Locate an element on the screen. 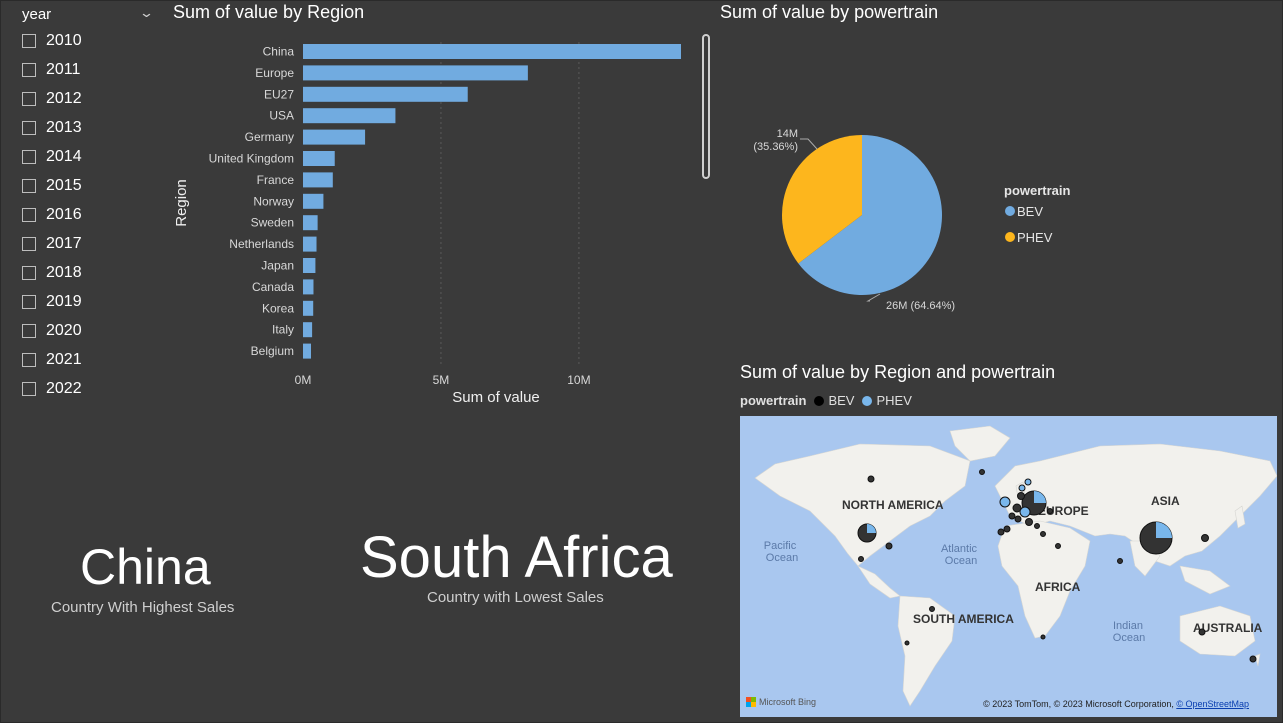 This screenshot has width=1283, height=723. pie-legend-label: BEV is located at coordinates (1030, 211).